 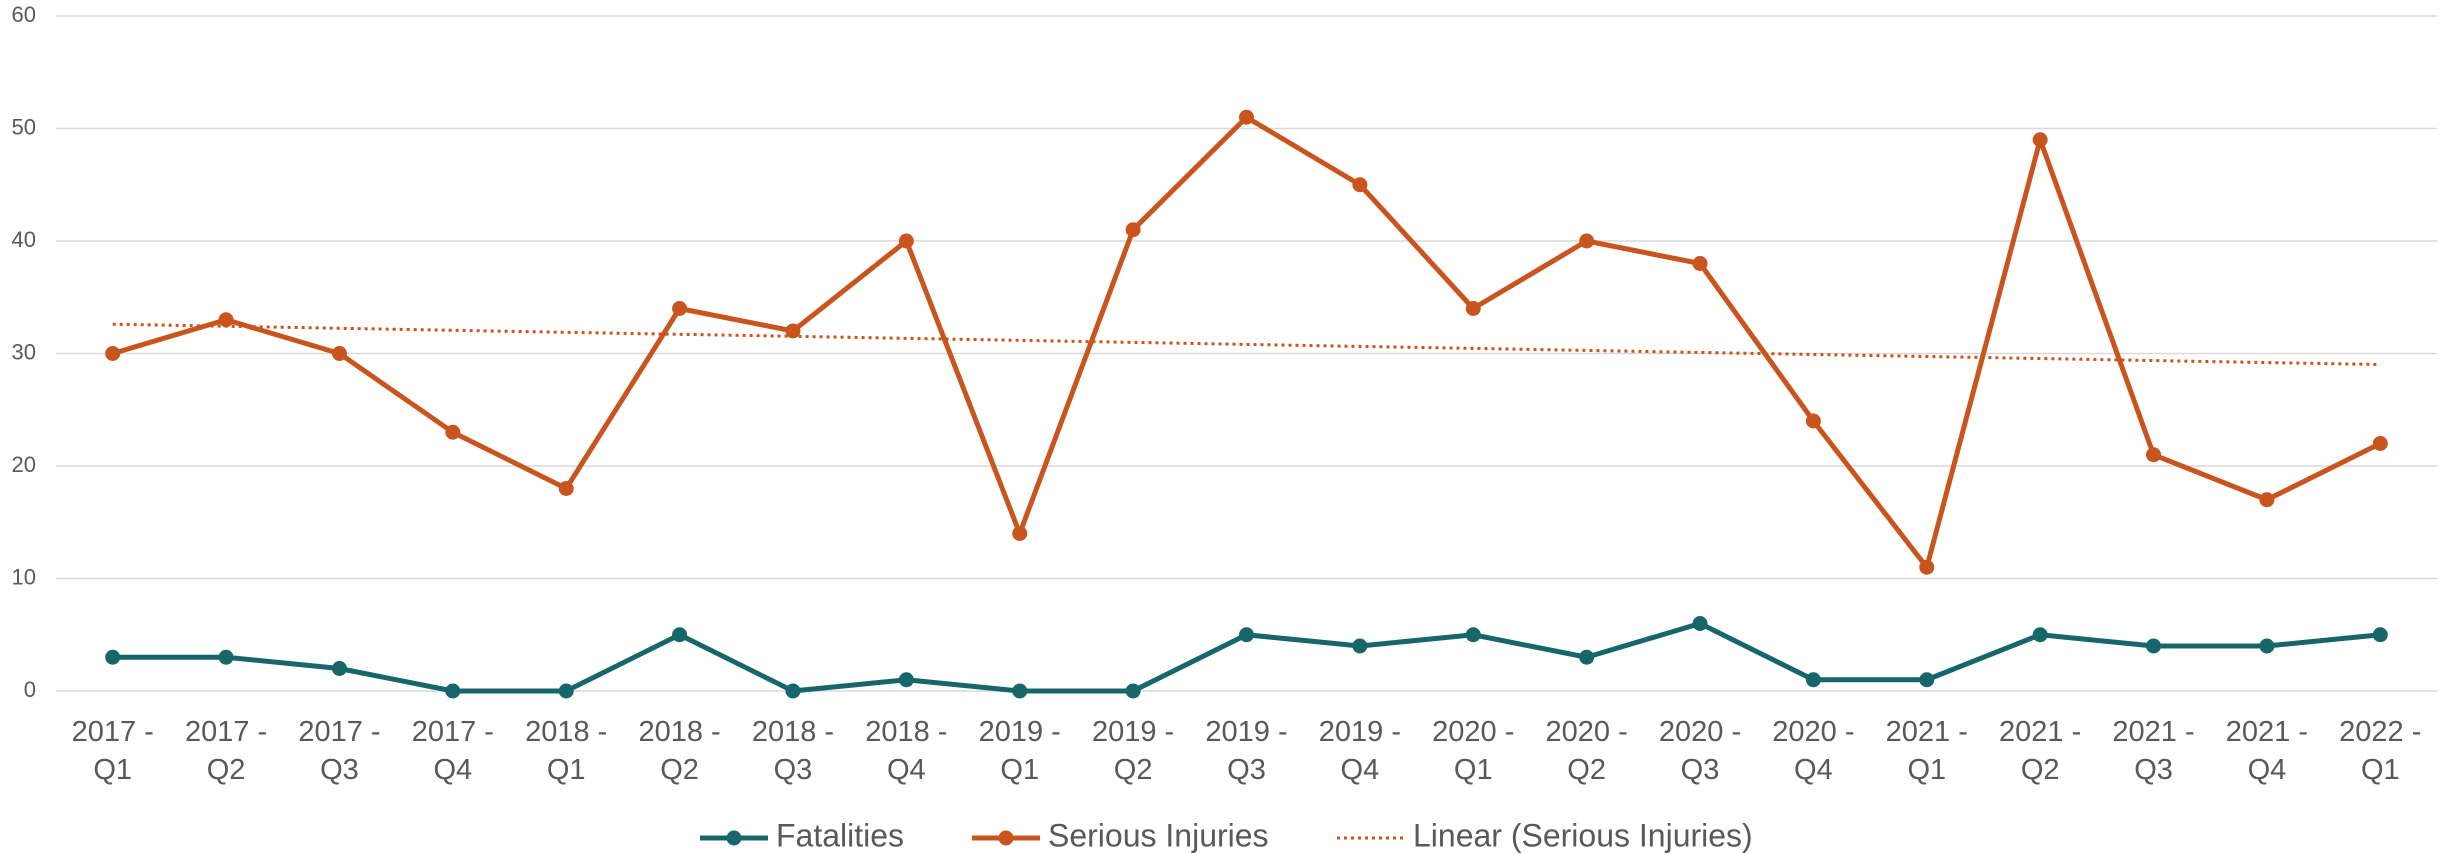 I want to click on x-tick-label: 2020 - Q4, so click(x=1813, y=751).